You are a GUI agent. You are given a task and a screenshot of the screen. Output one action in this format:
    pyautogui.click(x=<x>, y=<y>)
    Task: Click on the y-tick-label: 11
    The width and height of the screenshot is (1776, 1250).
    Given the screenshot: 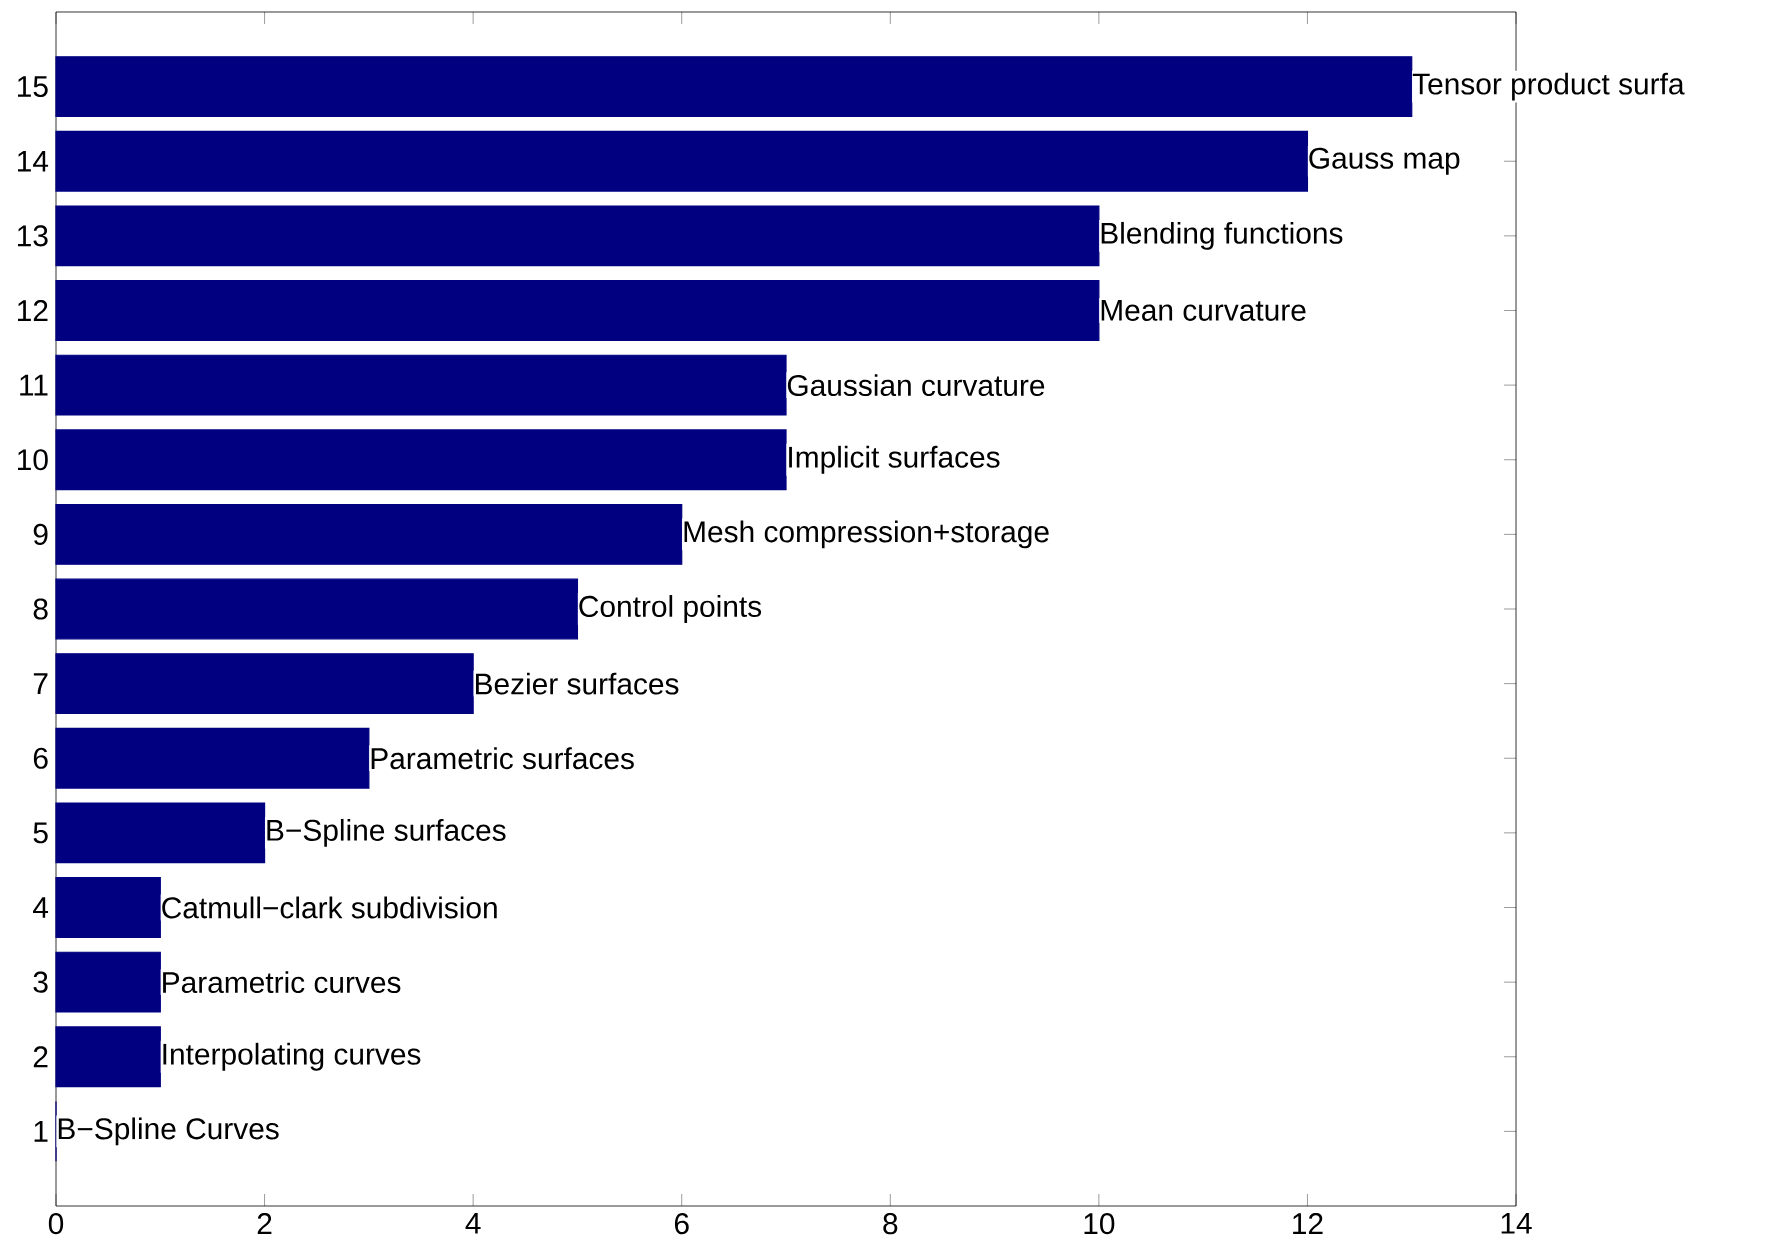 What is the action you would take?
    pyautogui.click(x=34, y=385)
    